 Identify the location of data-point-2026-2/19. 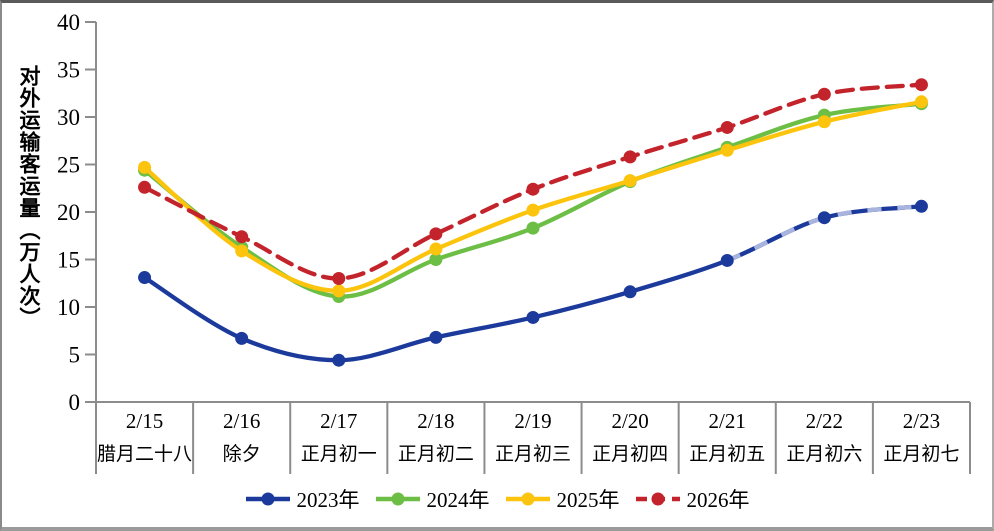
(533, 189).